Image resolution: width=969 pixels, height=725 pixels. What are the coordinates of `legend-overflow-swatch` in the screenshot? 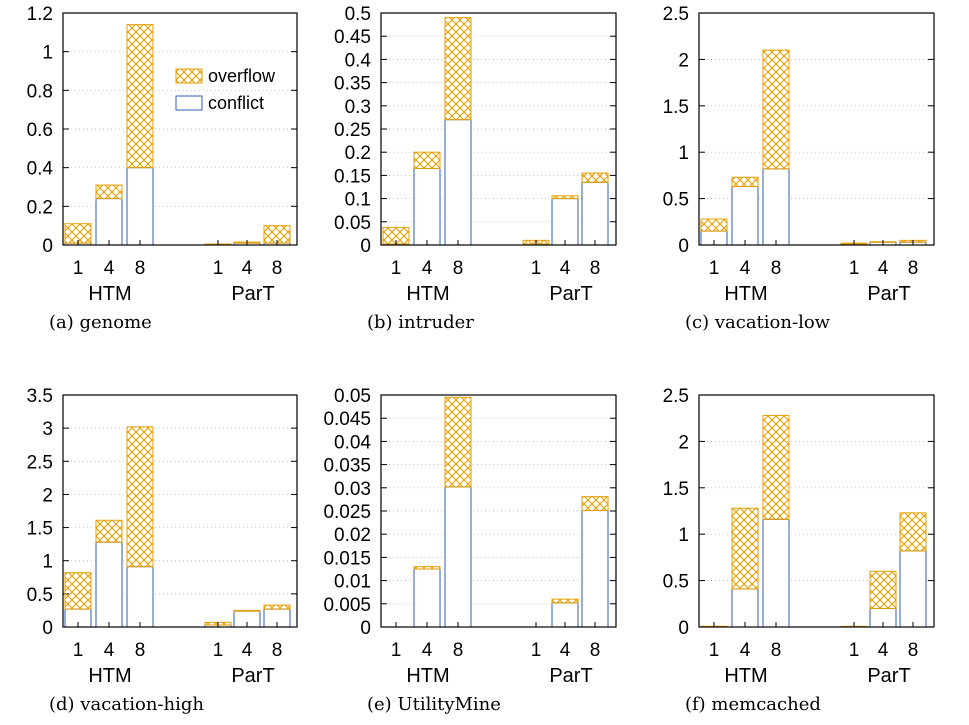 It's located at (189, 76).